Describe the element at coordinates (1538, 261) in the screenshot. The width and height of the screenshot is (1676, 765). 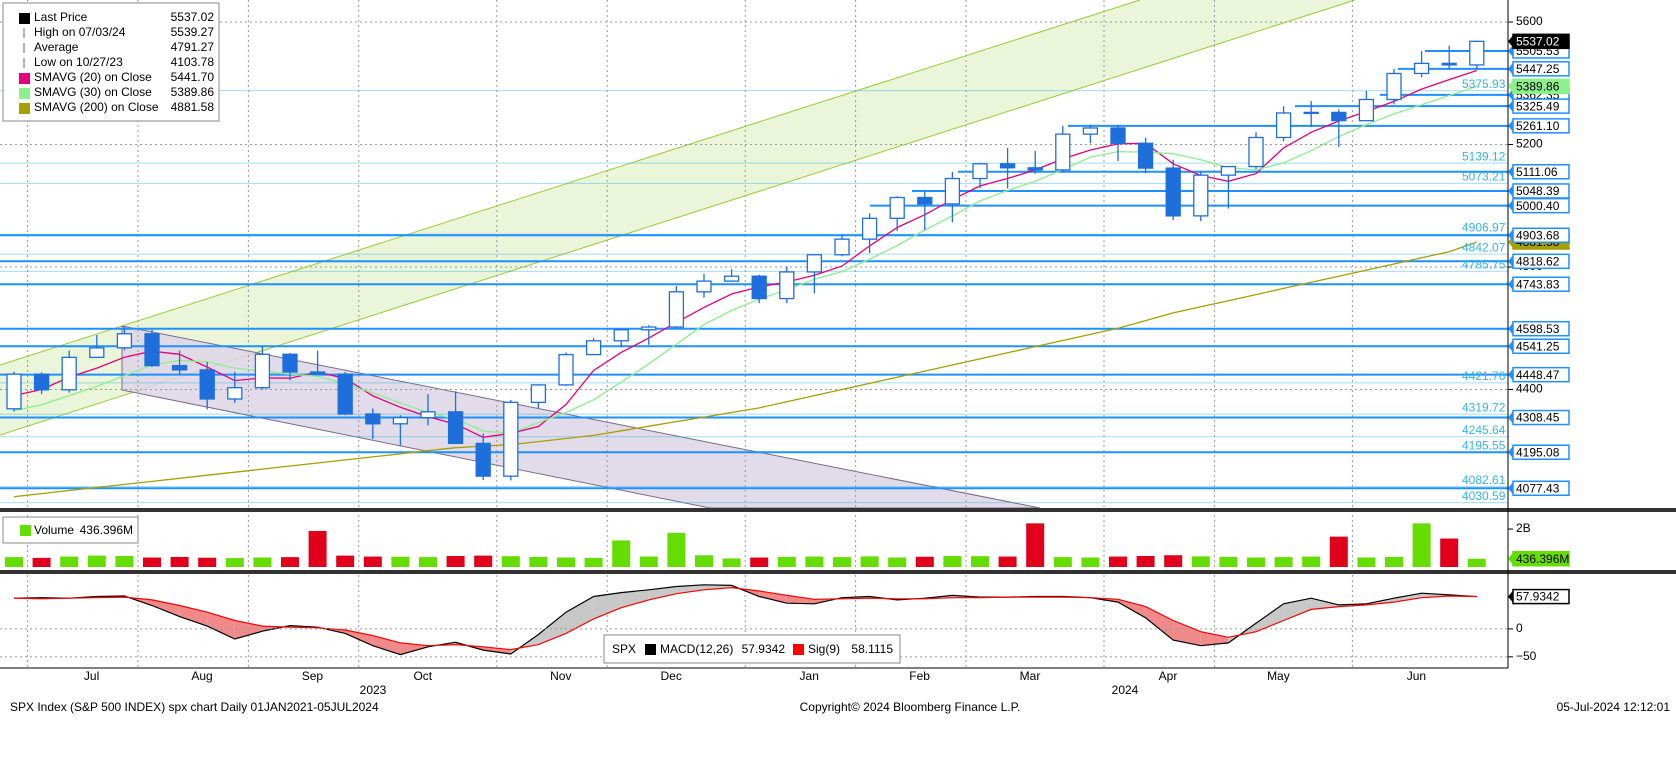
I see `level-label: 4818.62` at that location.